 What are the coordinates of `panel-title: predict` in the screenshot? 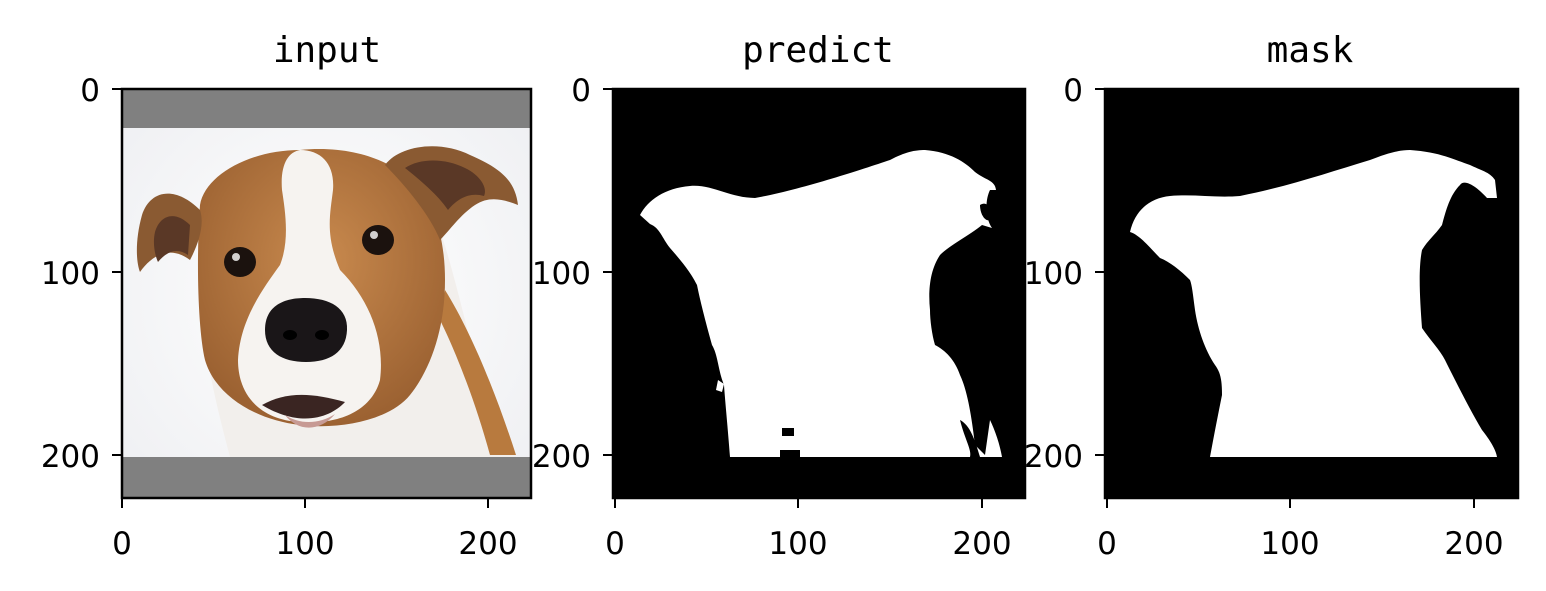 It's located at (818, 50).